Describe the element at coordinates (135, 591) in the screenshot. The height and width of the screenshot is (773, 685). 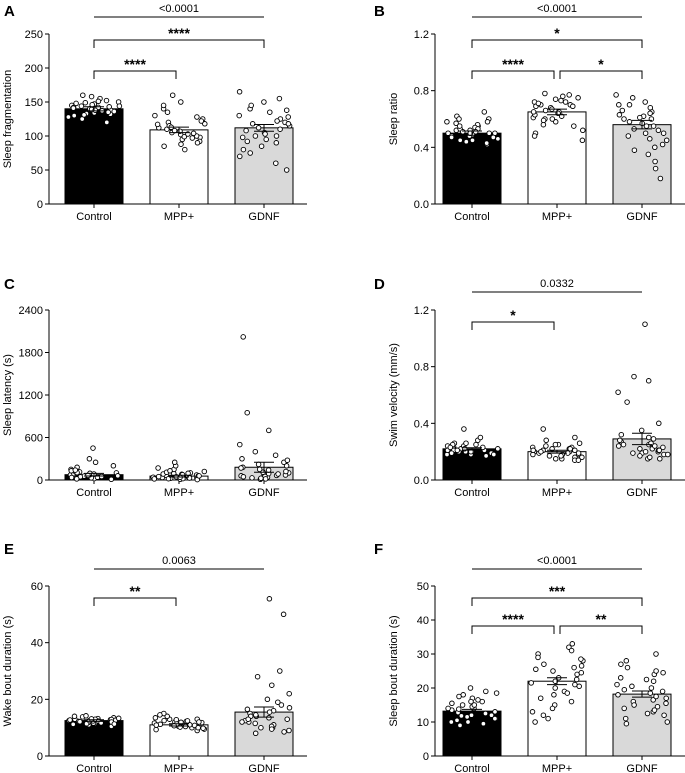
I see `significance-stars: **` at that location.